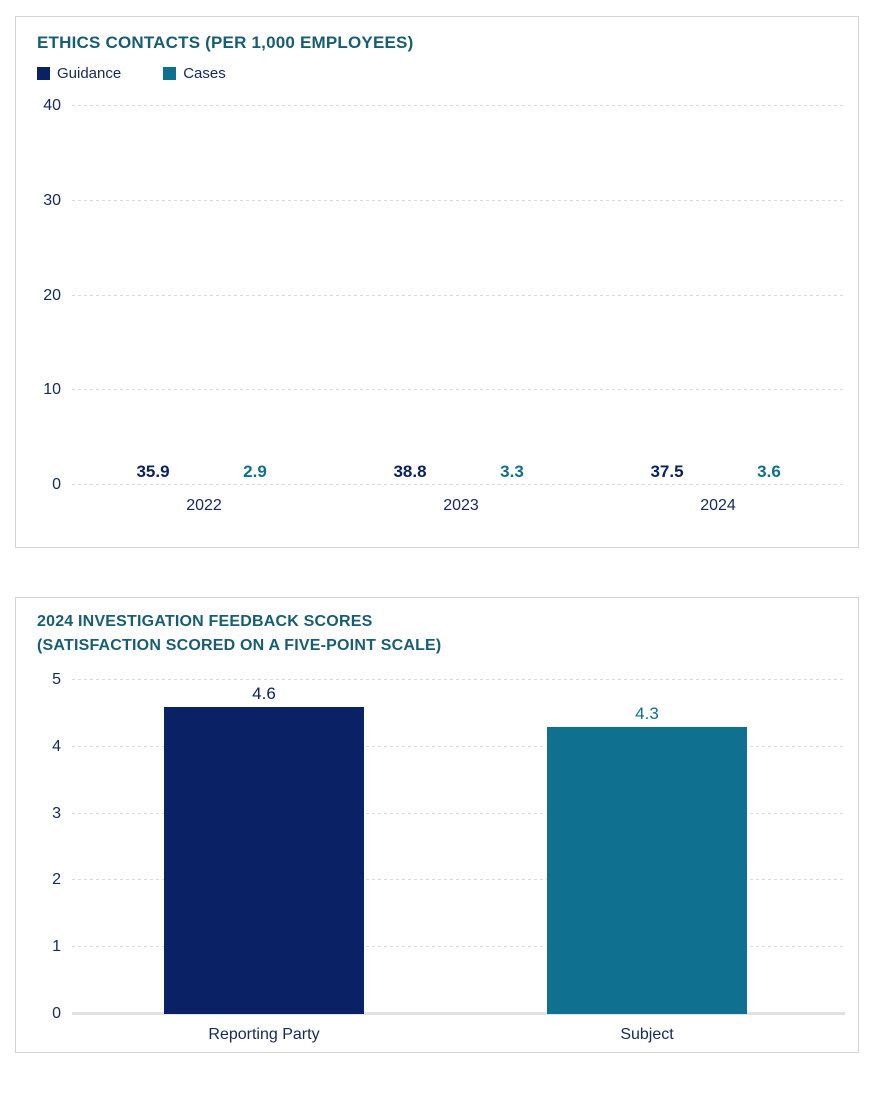 The width and height of the screenshot is (872, 1111). What do you see at coordinates (458, 1013) in the screenshot?
I see `zero-baseline` at bounding box center [458, 1013].